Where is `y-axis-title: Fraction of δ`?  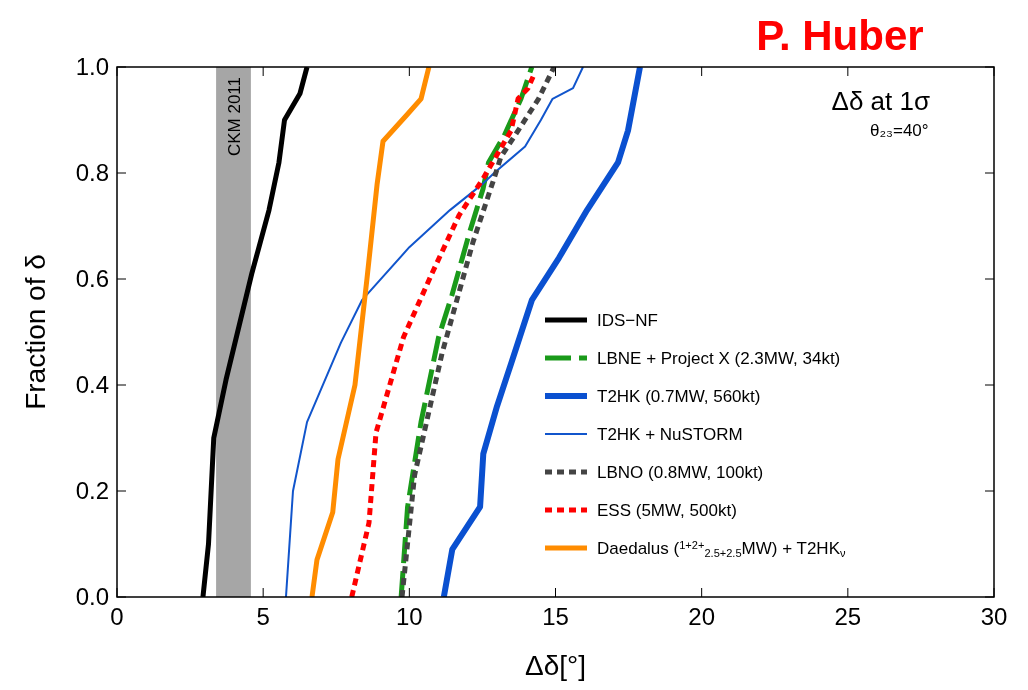
y-axis-title: Fraction of δ is located at coordinates (35, 332).